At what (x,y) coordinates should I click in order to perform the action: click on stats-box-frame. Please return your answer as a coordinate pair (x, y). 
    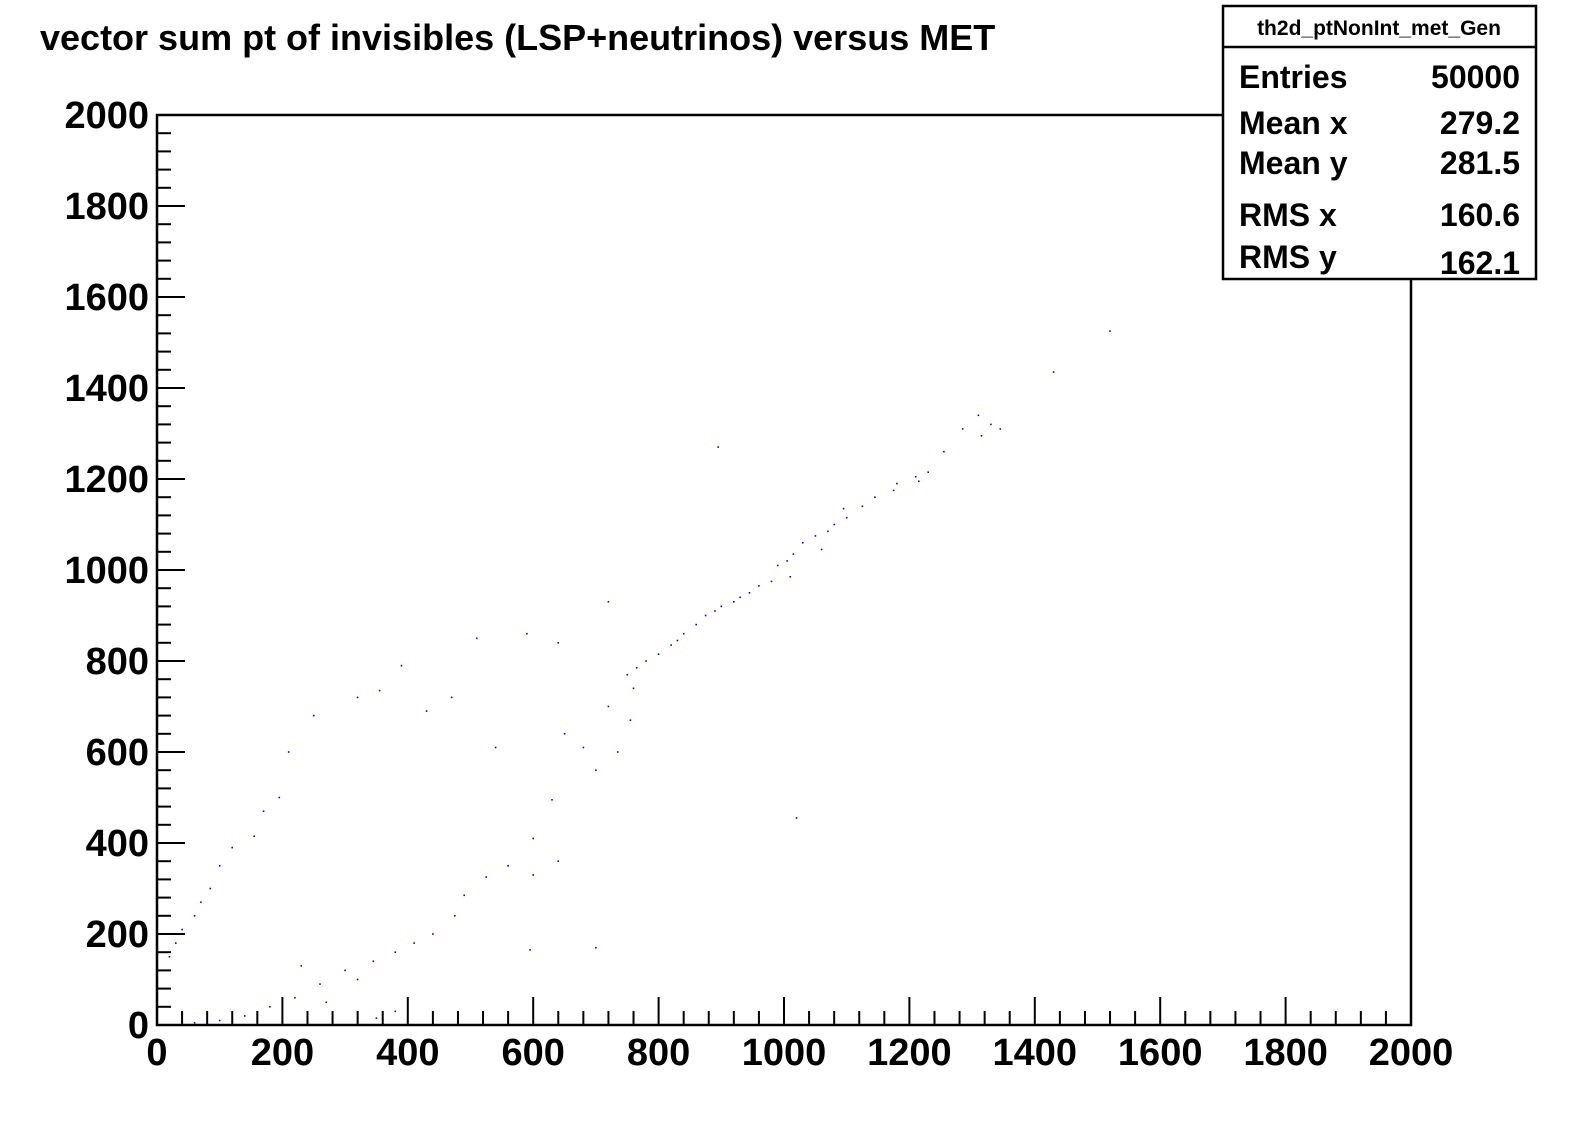
    Looking at the image, I should click on (1379, 142).